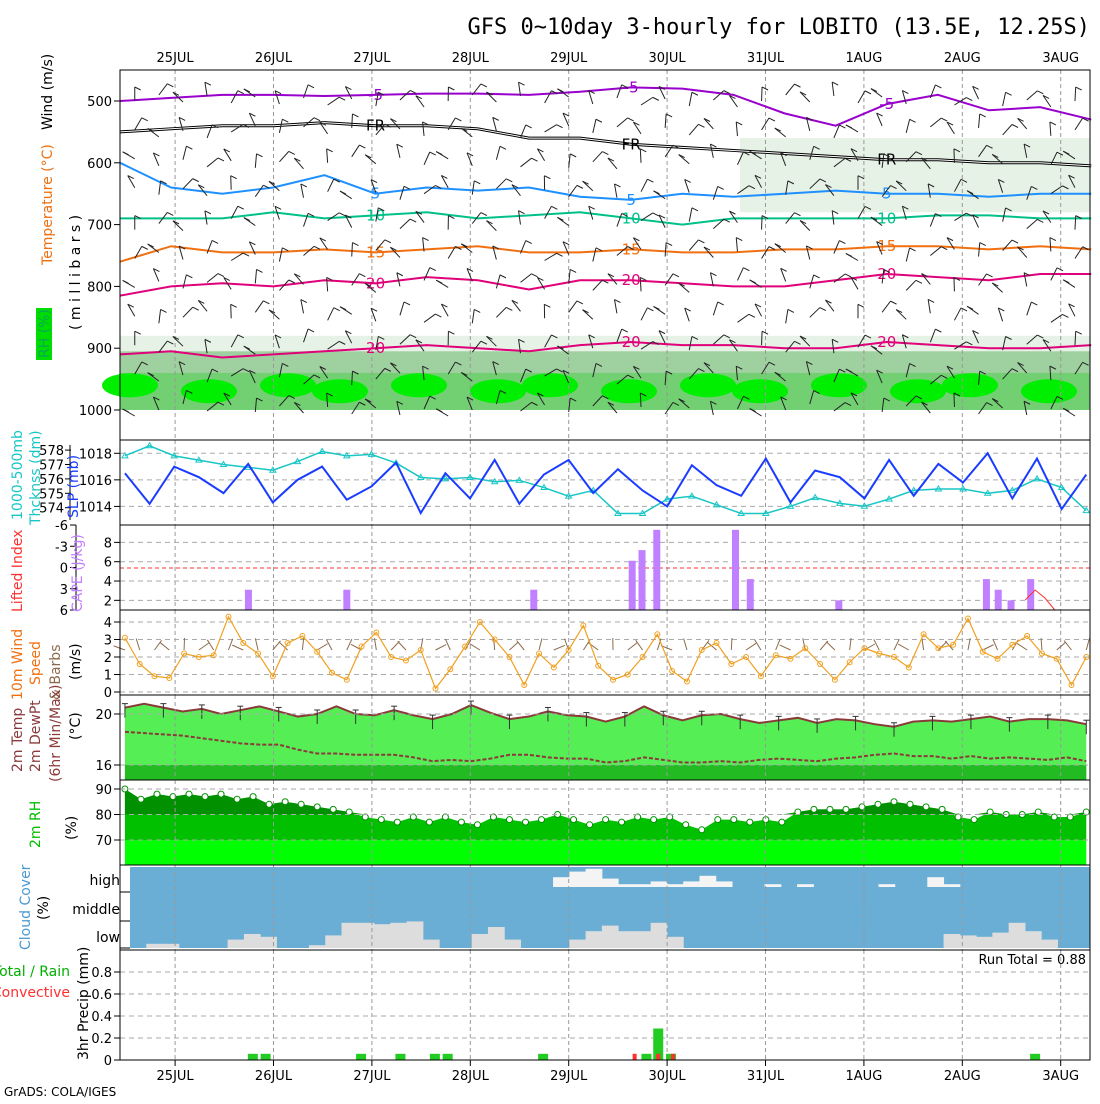 Image resolution: width=1100 pixels, height=1104 pixels. I want to click on panel-frame-precip, so click(605, 1005).